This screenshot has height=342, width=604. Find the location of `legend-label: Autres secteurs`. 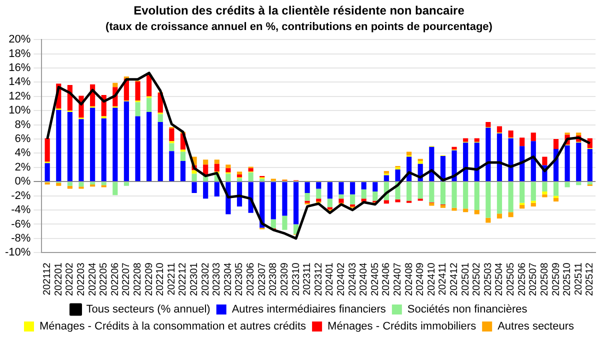

legend-label: Autres secteurs is located at coordinates (536, 326).